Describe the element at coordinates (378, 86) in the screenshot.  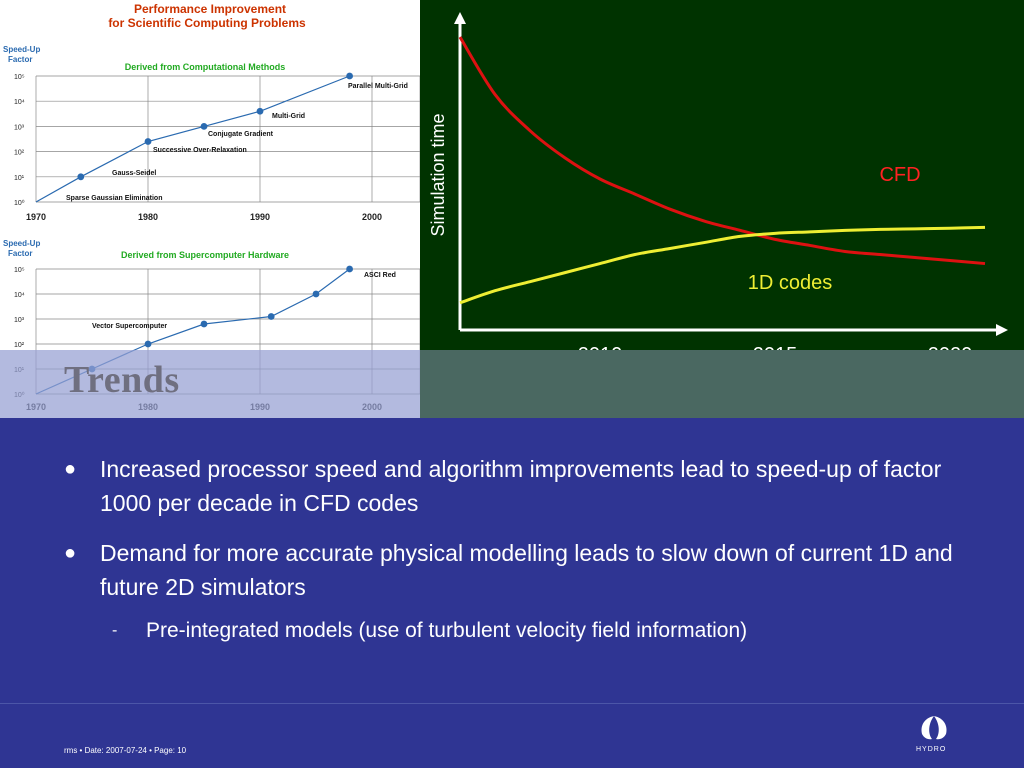
I see `method-annotation: Parallel Multi-Grid` at that location.